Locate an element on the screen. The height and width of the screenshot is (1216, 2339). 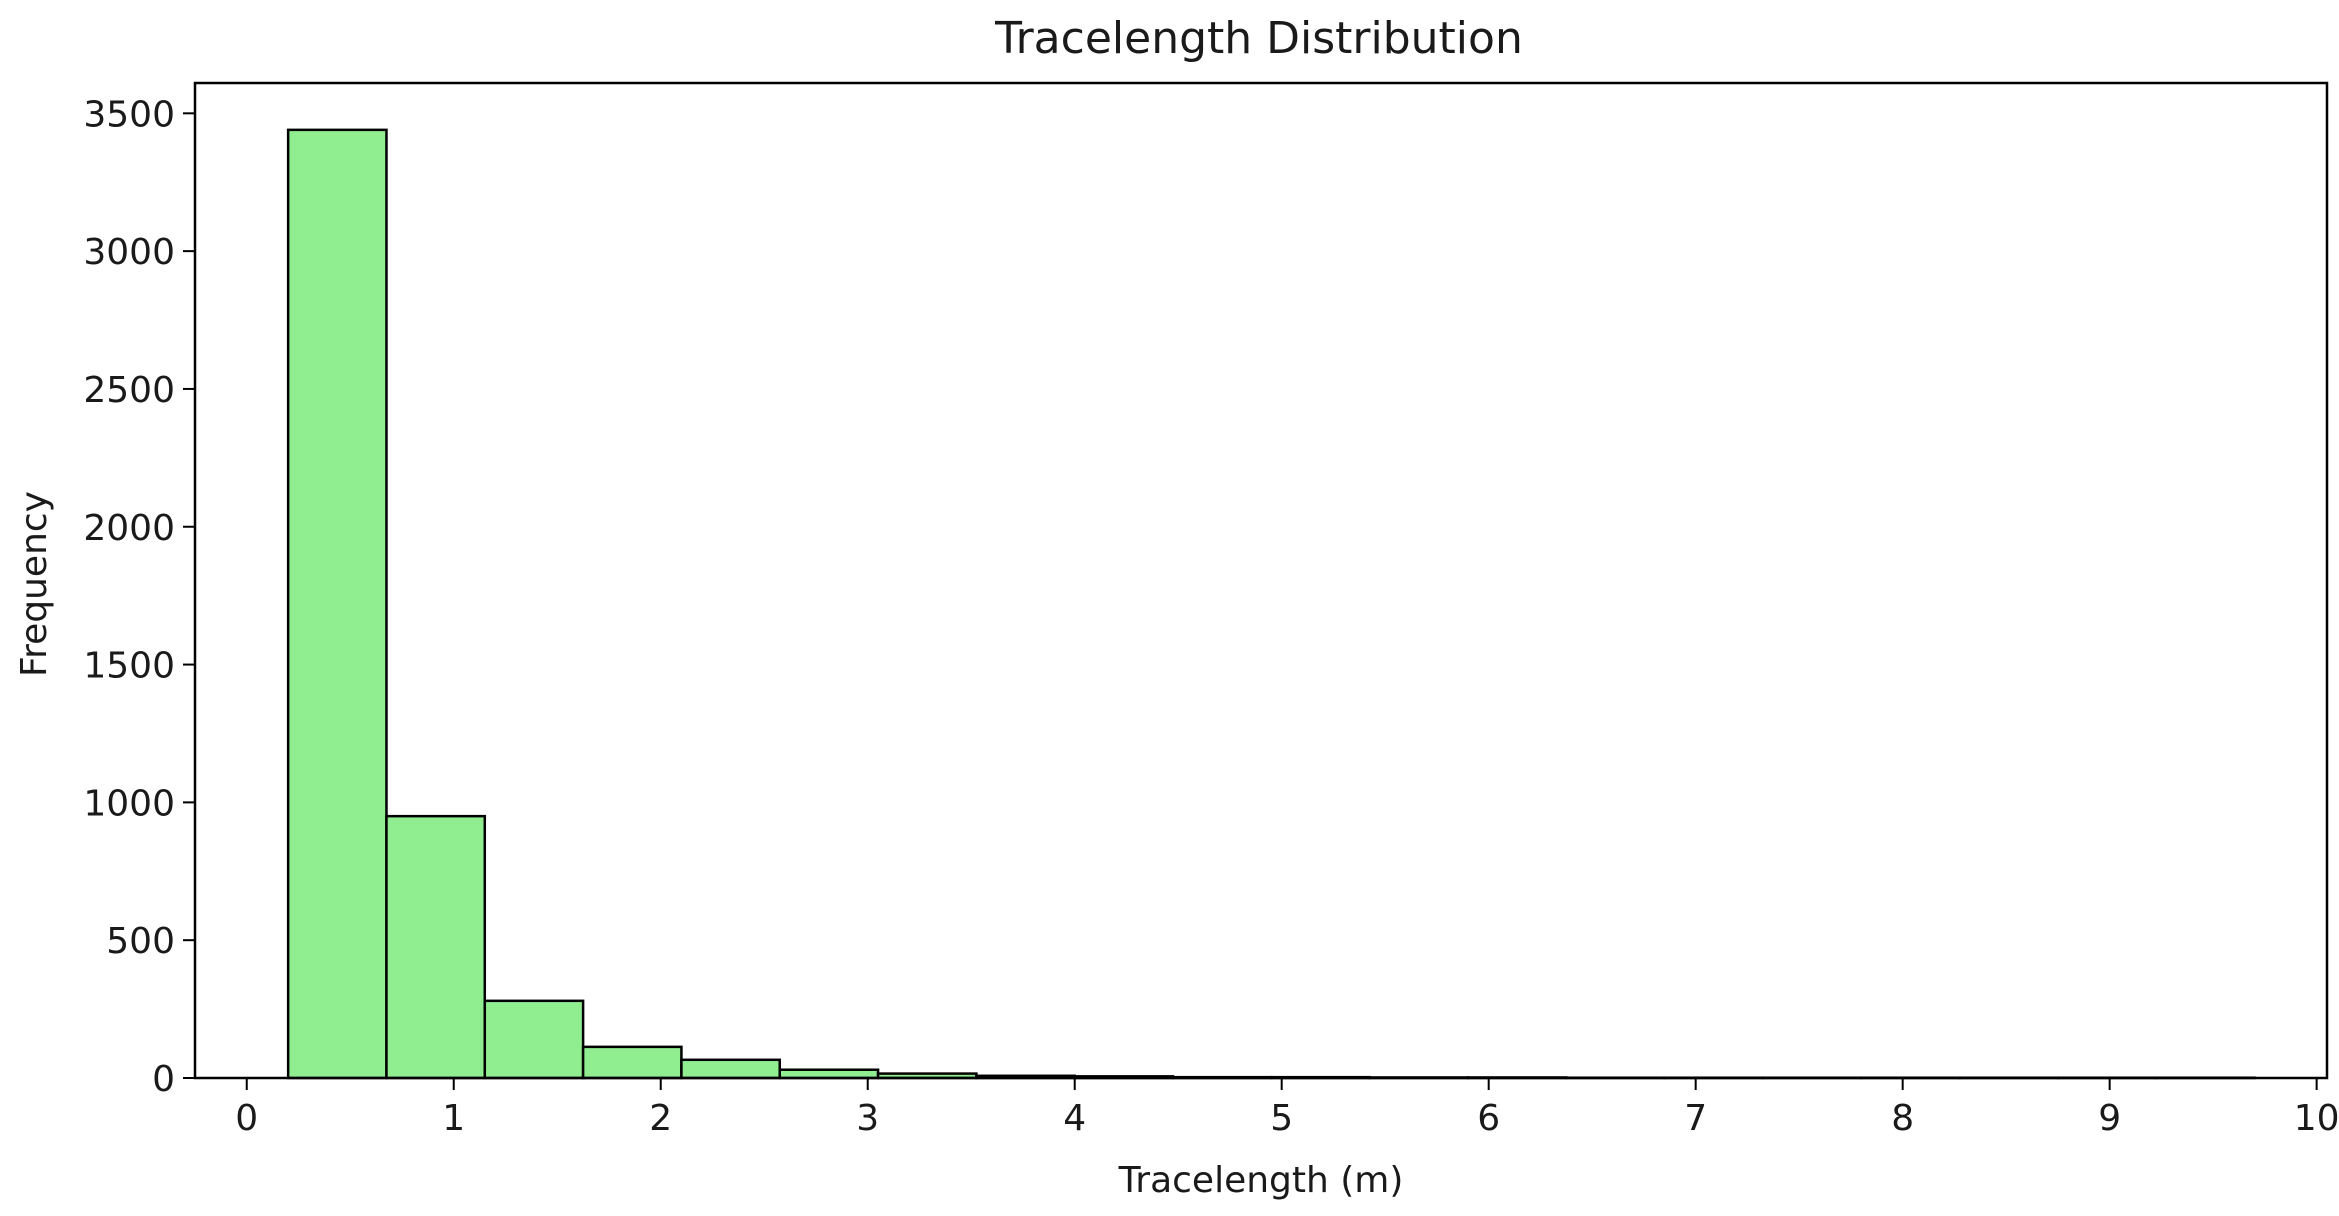
x-axis-ticks: 0 1 2 3 4 5 6 7 8 9 10 is located at coordinates (1287, 1108).